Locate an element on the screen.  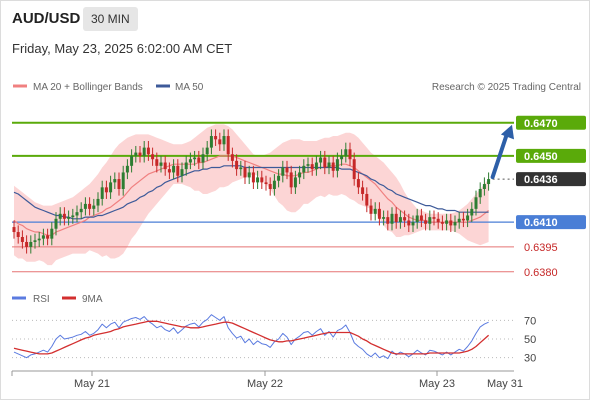
level-label-0.6395: 0.6395 is located at coordinates (541, 248).